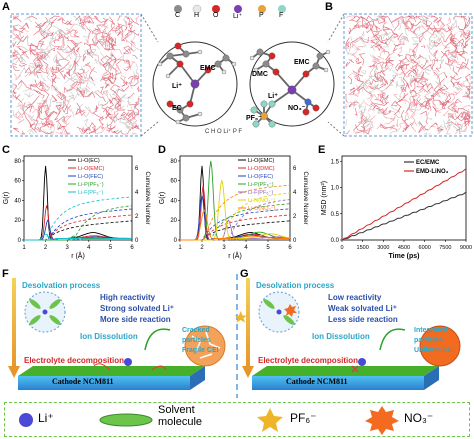 This screenshot has width=474, height=439. Describe the element at coordinates (308, 360) in the screenshot. I see `g-decomposition: Electrolyte decomposition` at that location.